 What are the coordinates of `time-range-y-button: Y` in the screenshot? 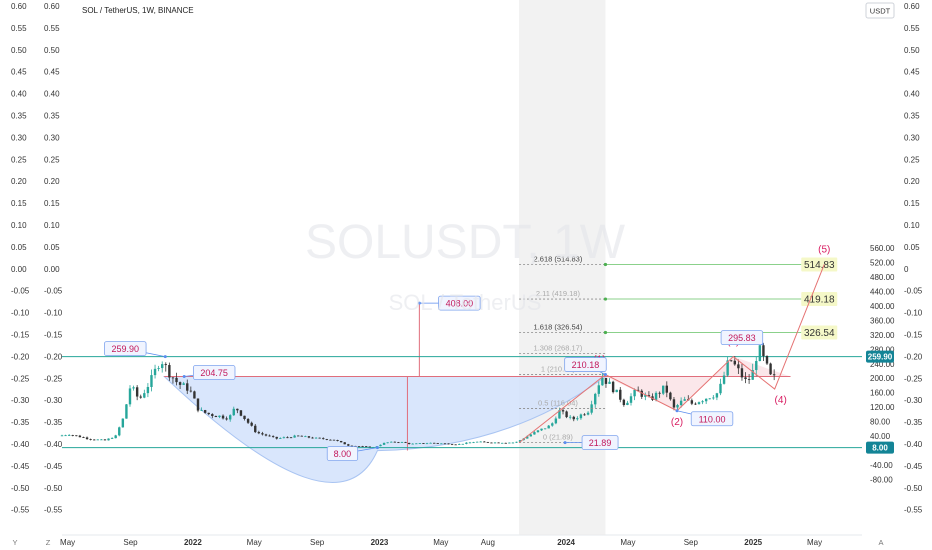 It's located at (14, 542).